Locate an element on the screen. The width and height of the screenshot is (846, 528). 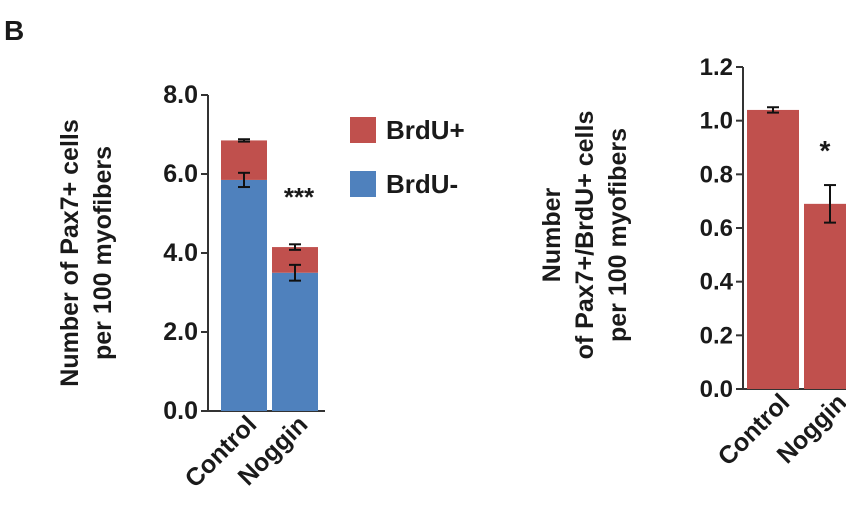
legend-label: BrdU+ is located at coordinates (425, 130).